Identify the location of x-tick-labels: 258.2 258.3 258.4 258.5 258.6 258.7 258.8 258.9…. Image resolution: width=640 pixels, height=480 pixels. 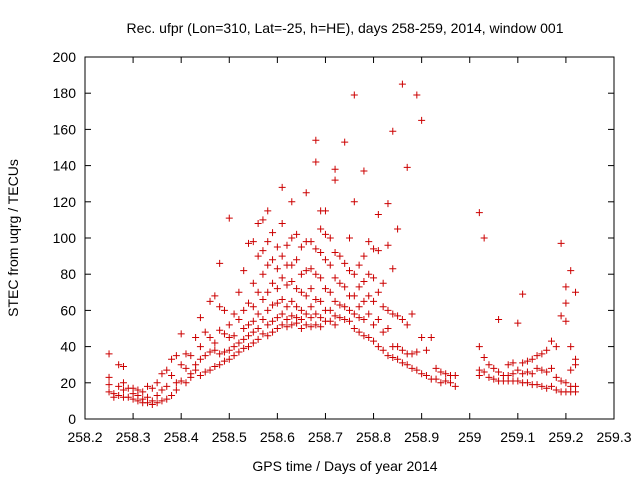
(349, 437).